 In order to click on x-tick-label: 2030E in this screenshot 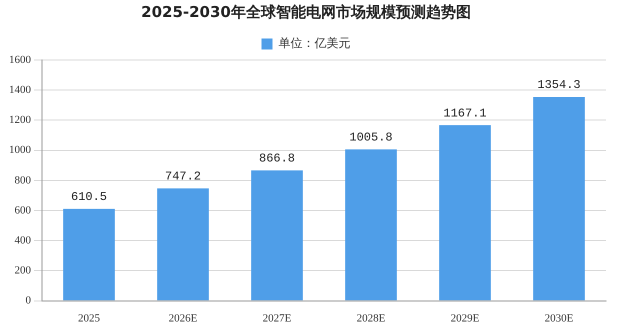, I will do `click(559, 318)`.